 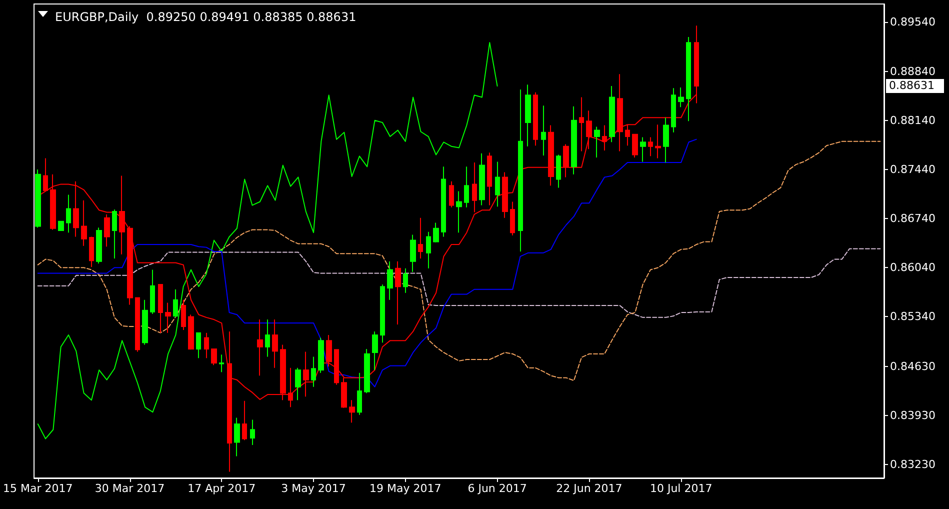 I want to click on x-tick-label: 22 Jun 2017, so click(x=589, y=488).